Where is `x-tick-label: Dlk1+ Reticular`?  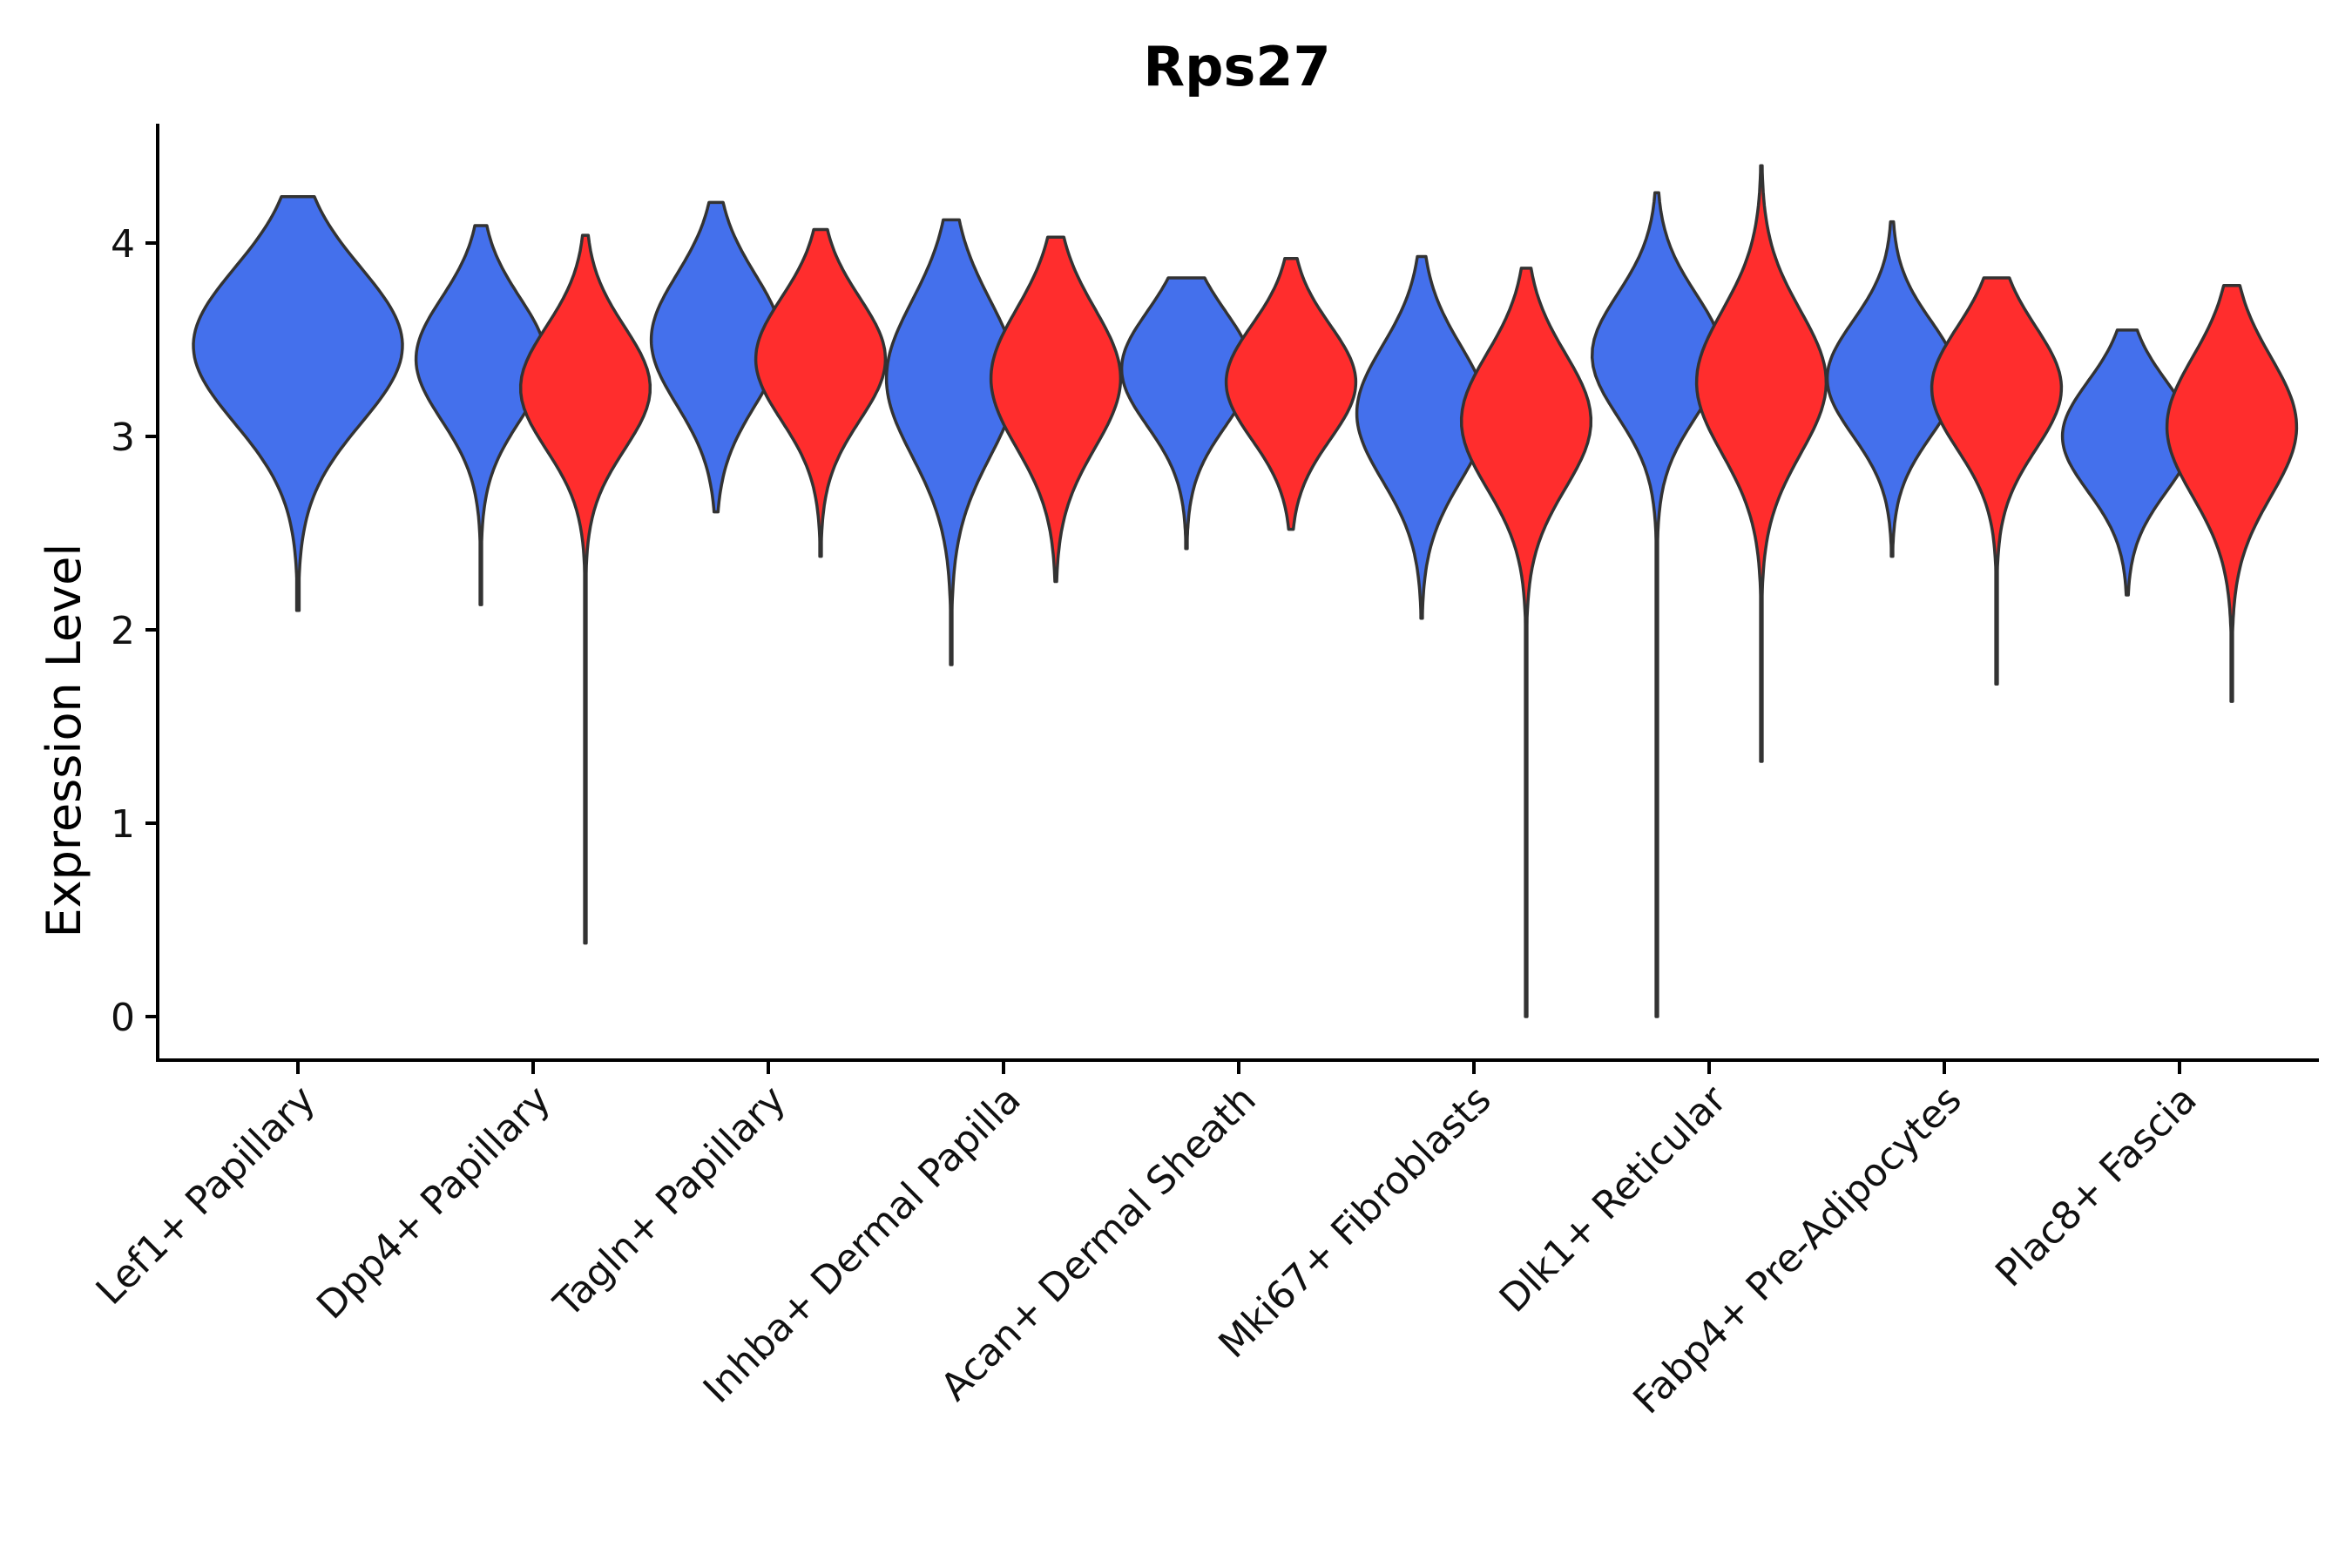
x-tick-label: Dlk1+ Reticular is located at coordinates (1614, 1199).